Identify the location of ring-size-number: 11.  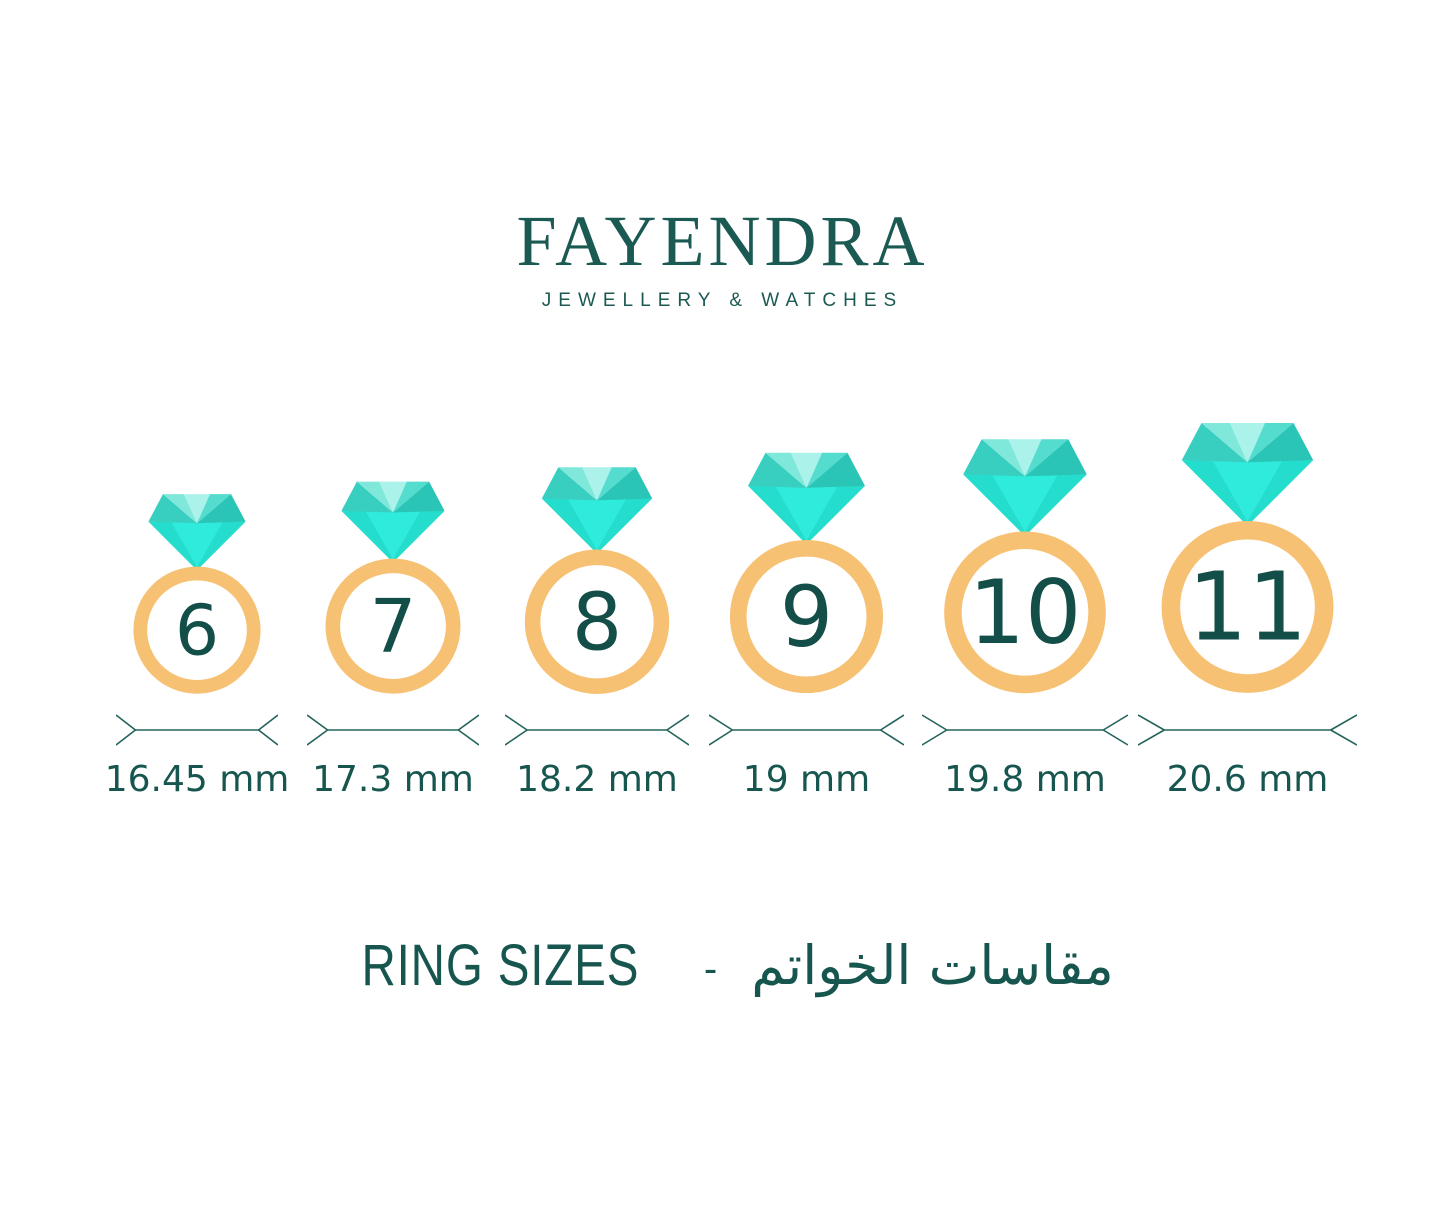
(1248, 608).